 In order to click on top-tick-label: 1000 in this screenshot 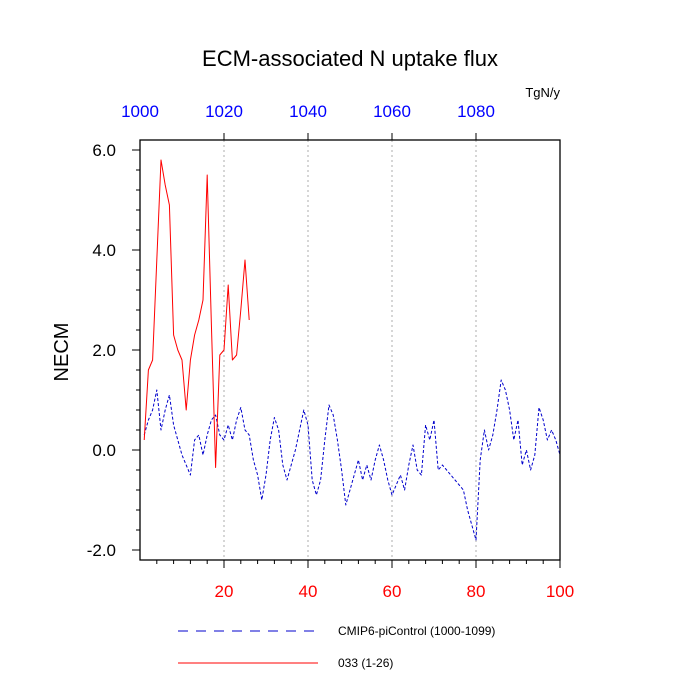, I will do `click(140, 111)`.